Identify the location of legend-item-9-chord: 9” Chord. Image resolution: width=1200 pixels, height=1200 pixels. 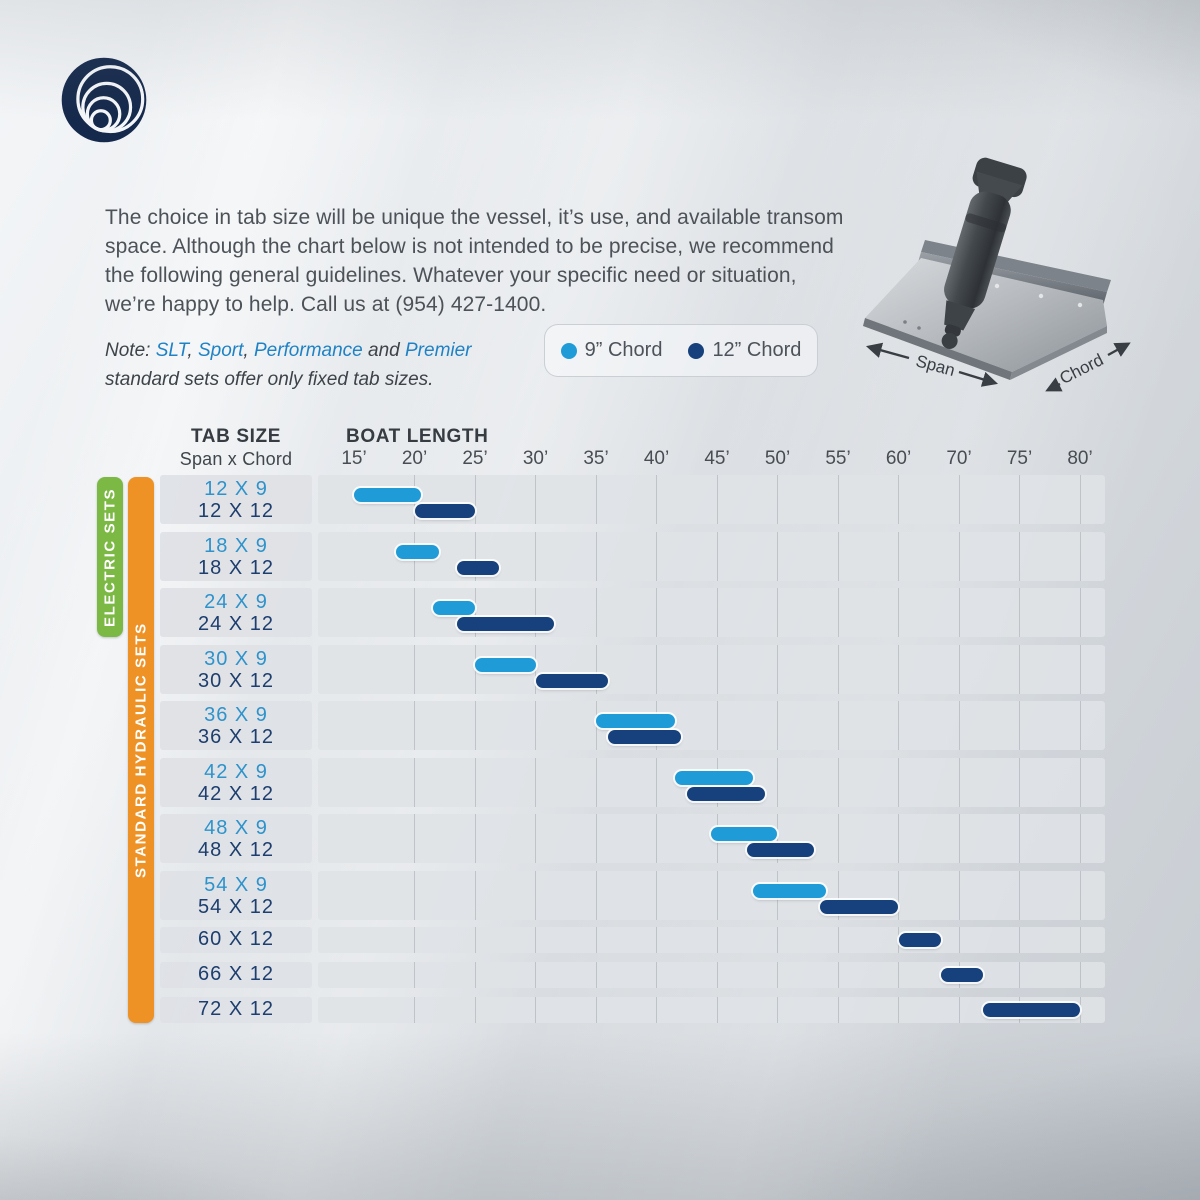
(611, 350).